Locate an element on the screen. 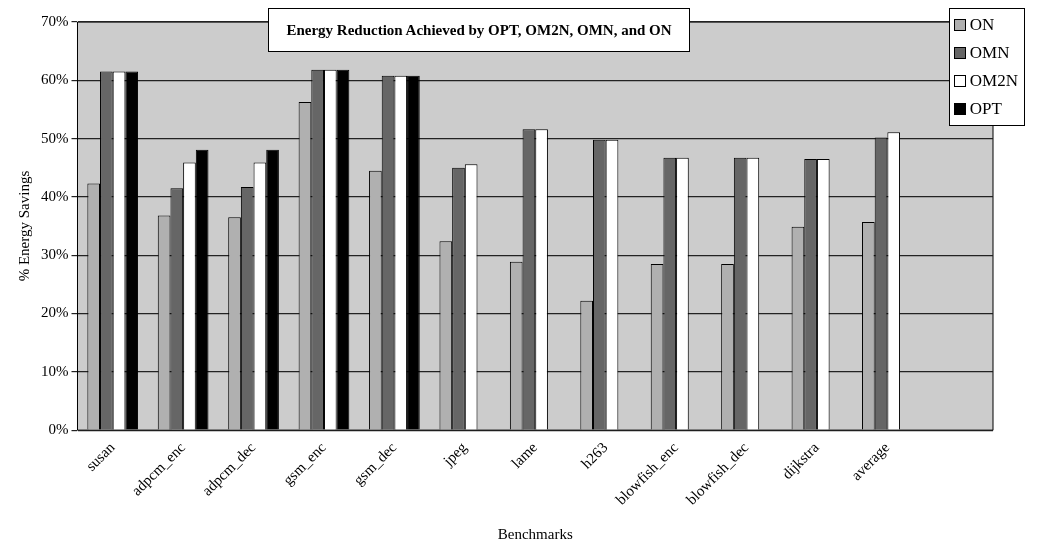  y-tick-label: 30% is located at coordinates (55, 254).